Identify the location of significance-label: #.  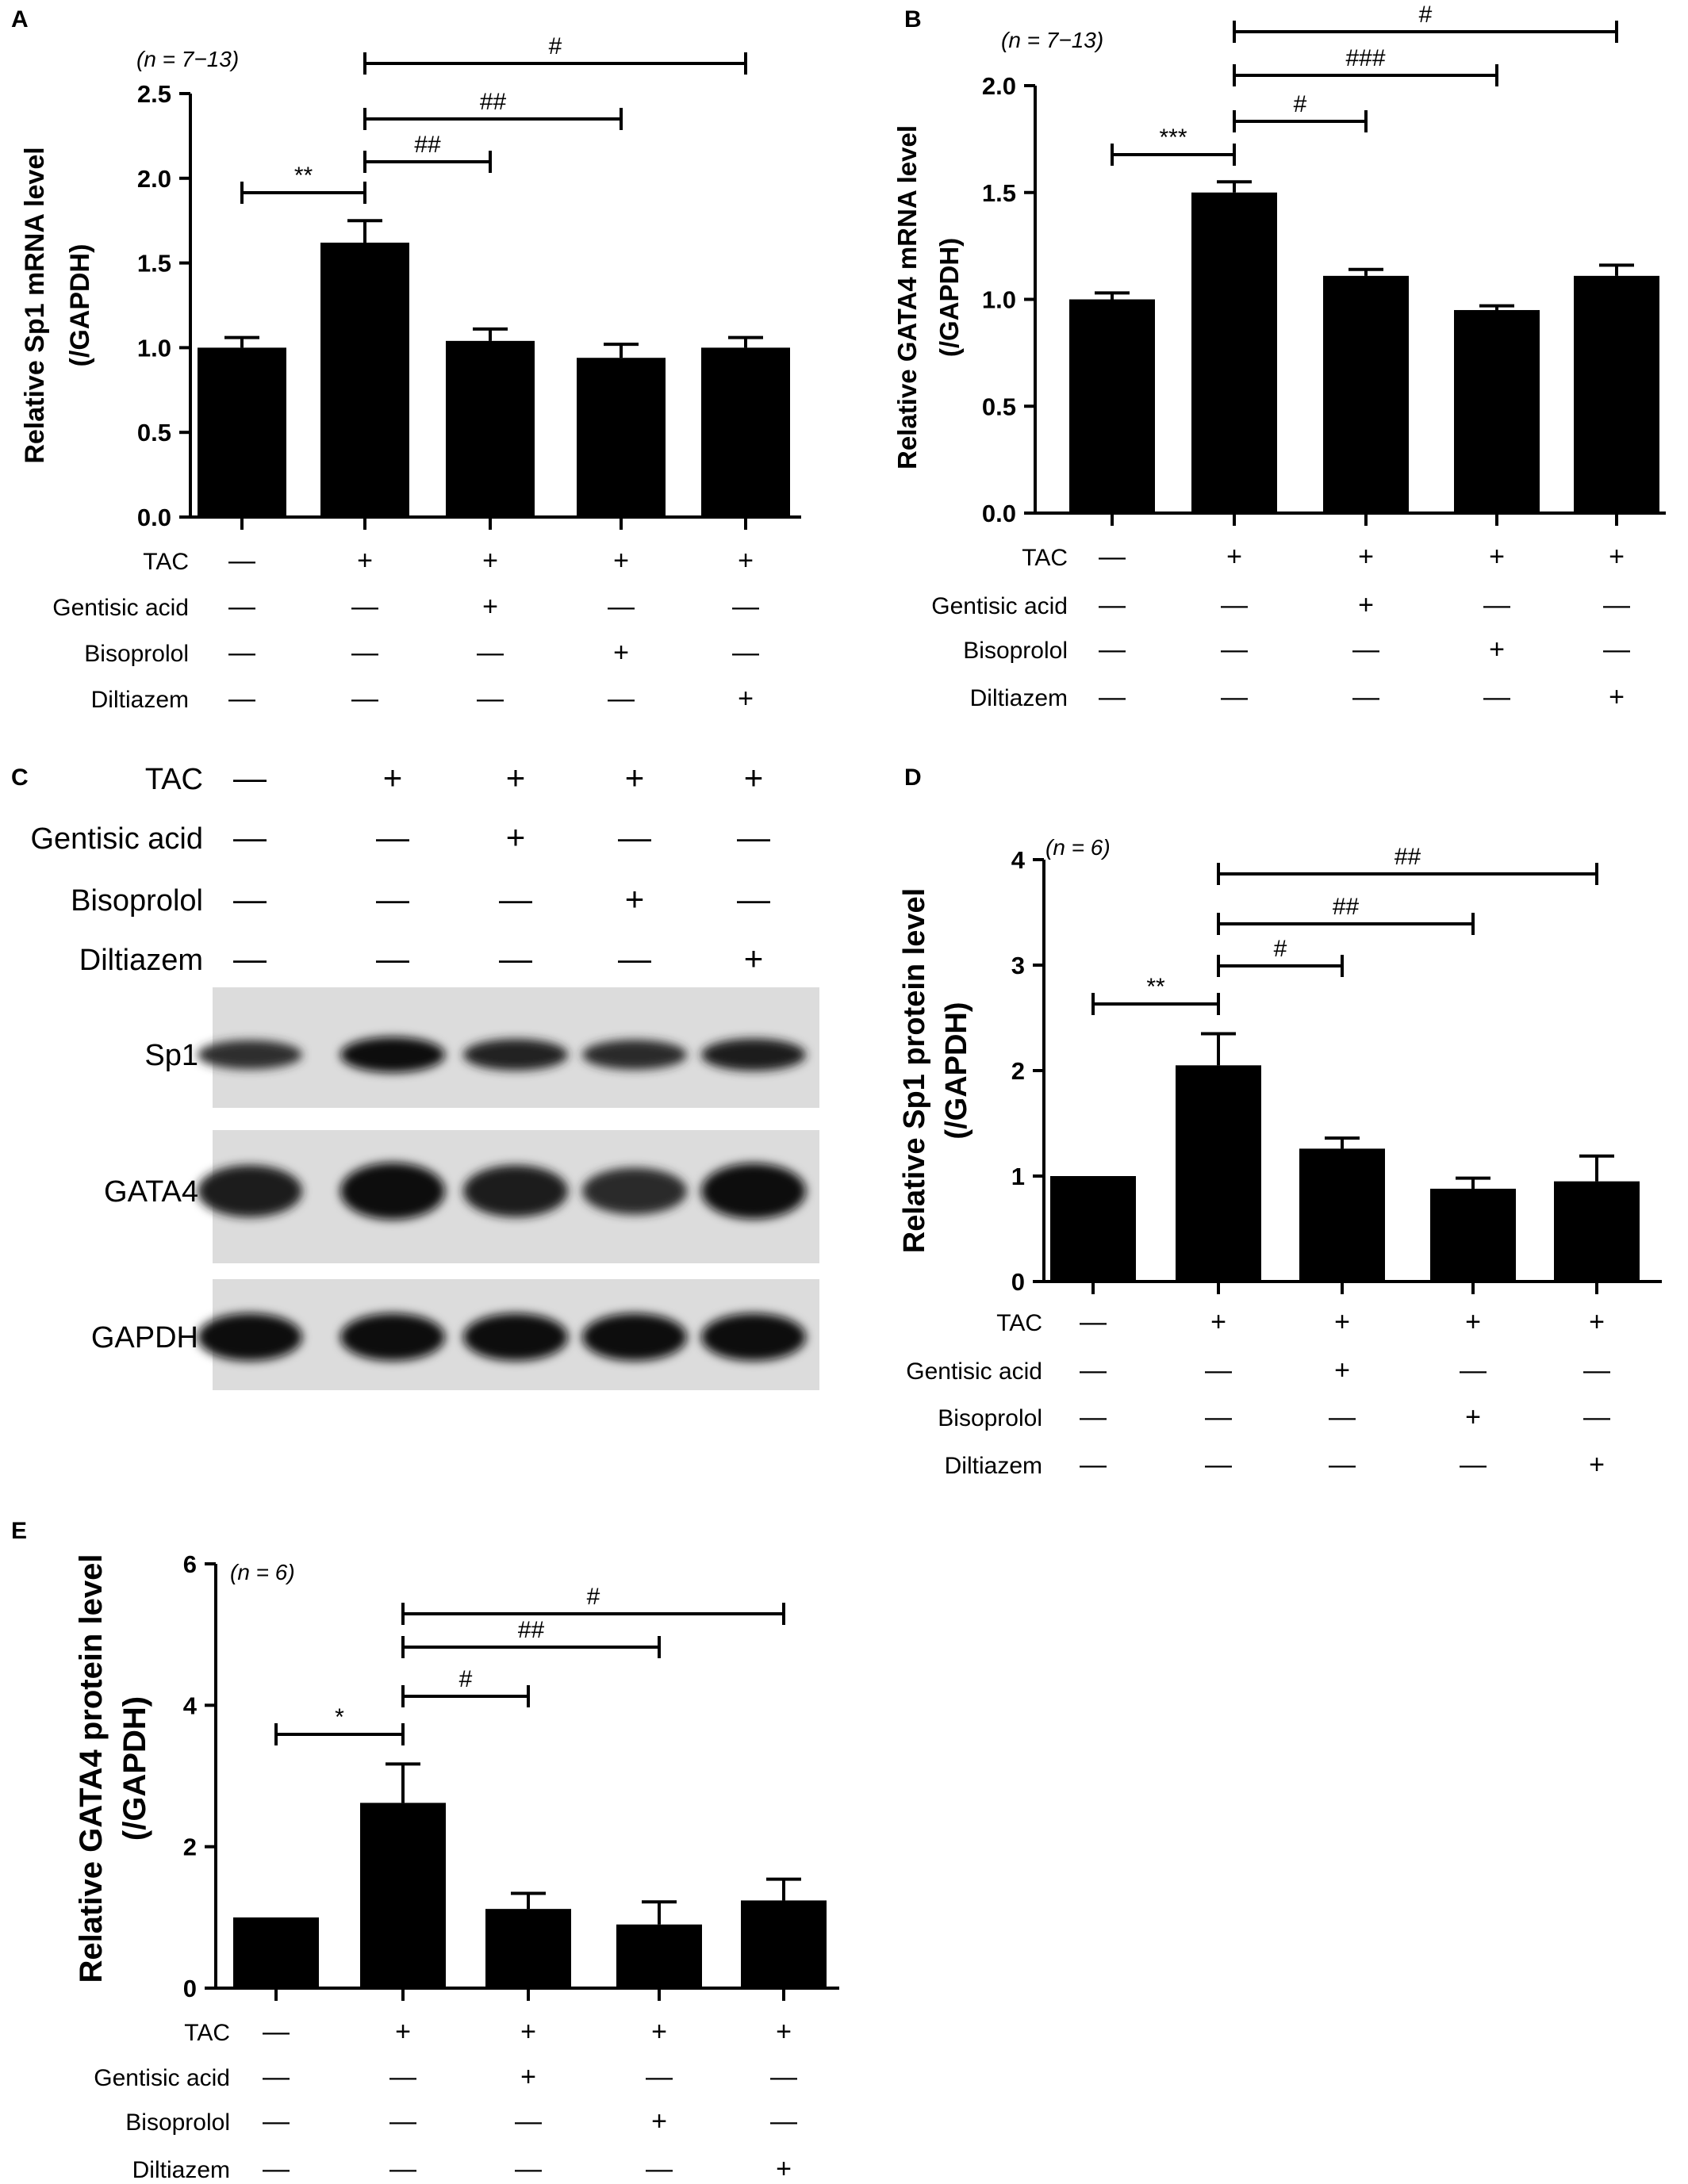
(593, 1597).